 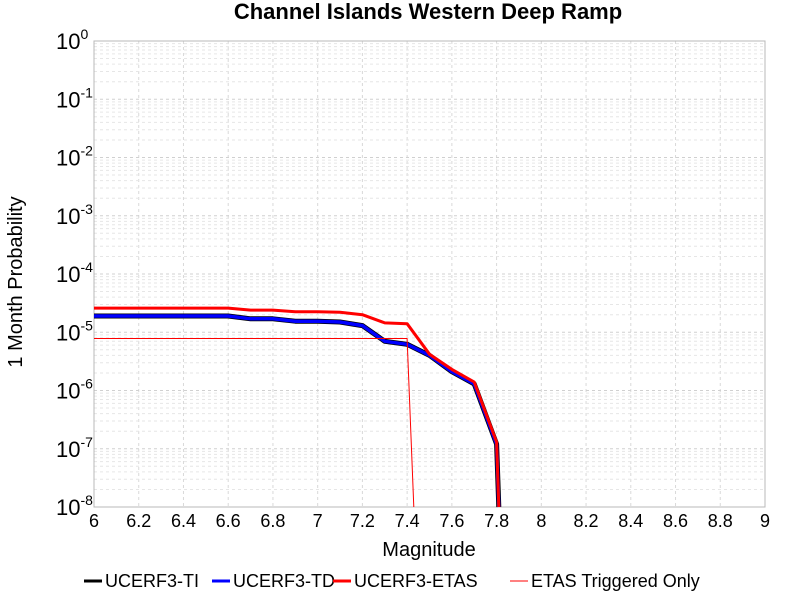 What do you see at coordinates (74, 331) in the screenshot?
I see `y-tick-label: 10⁻⁵` at bounding box center [74, 331].